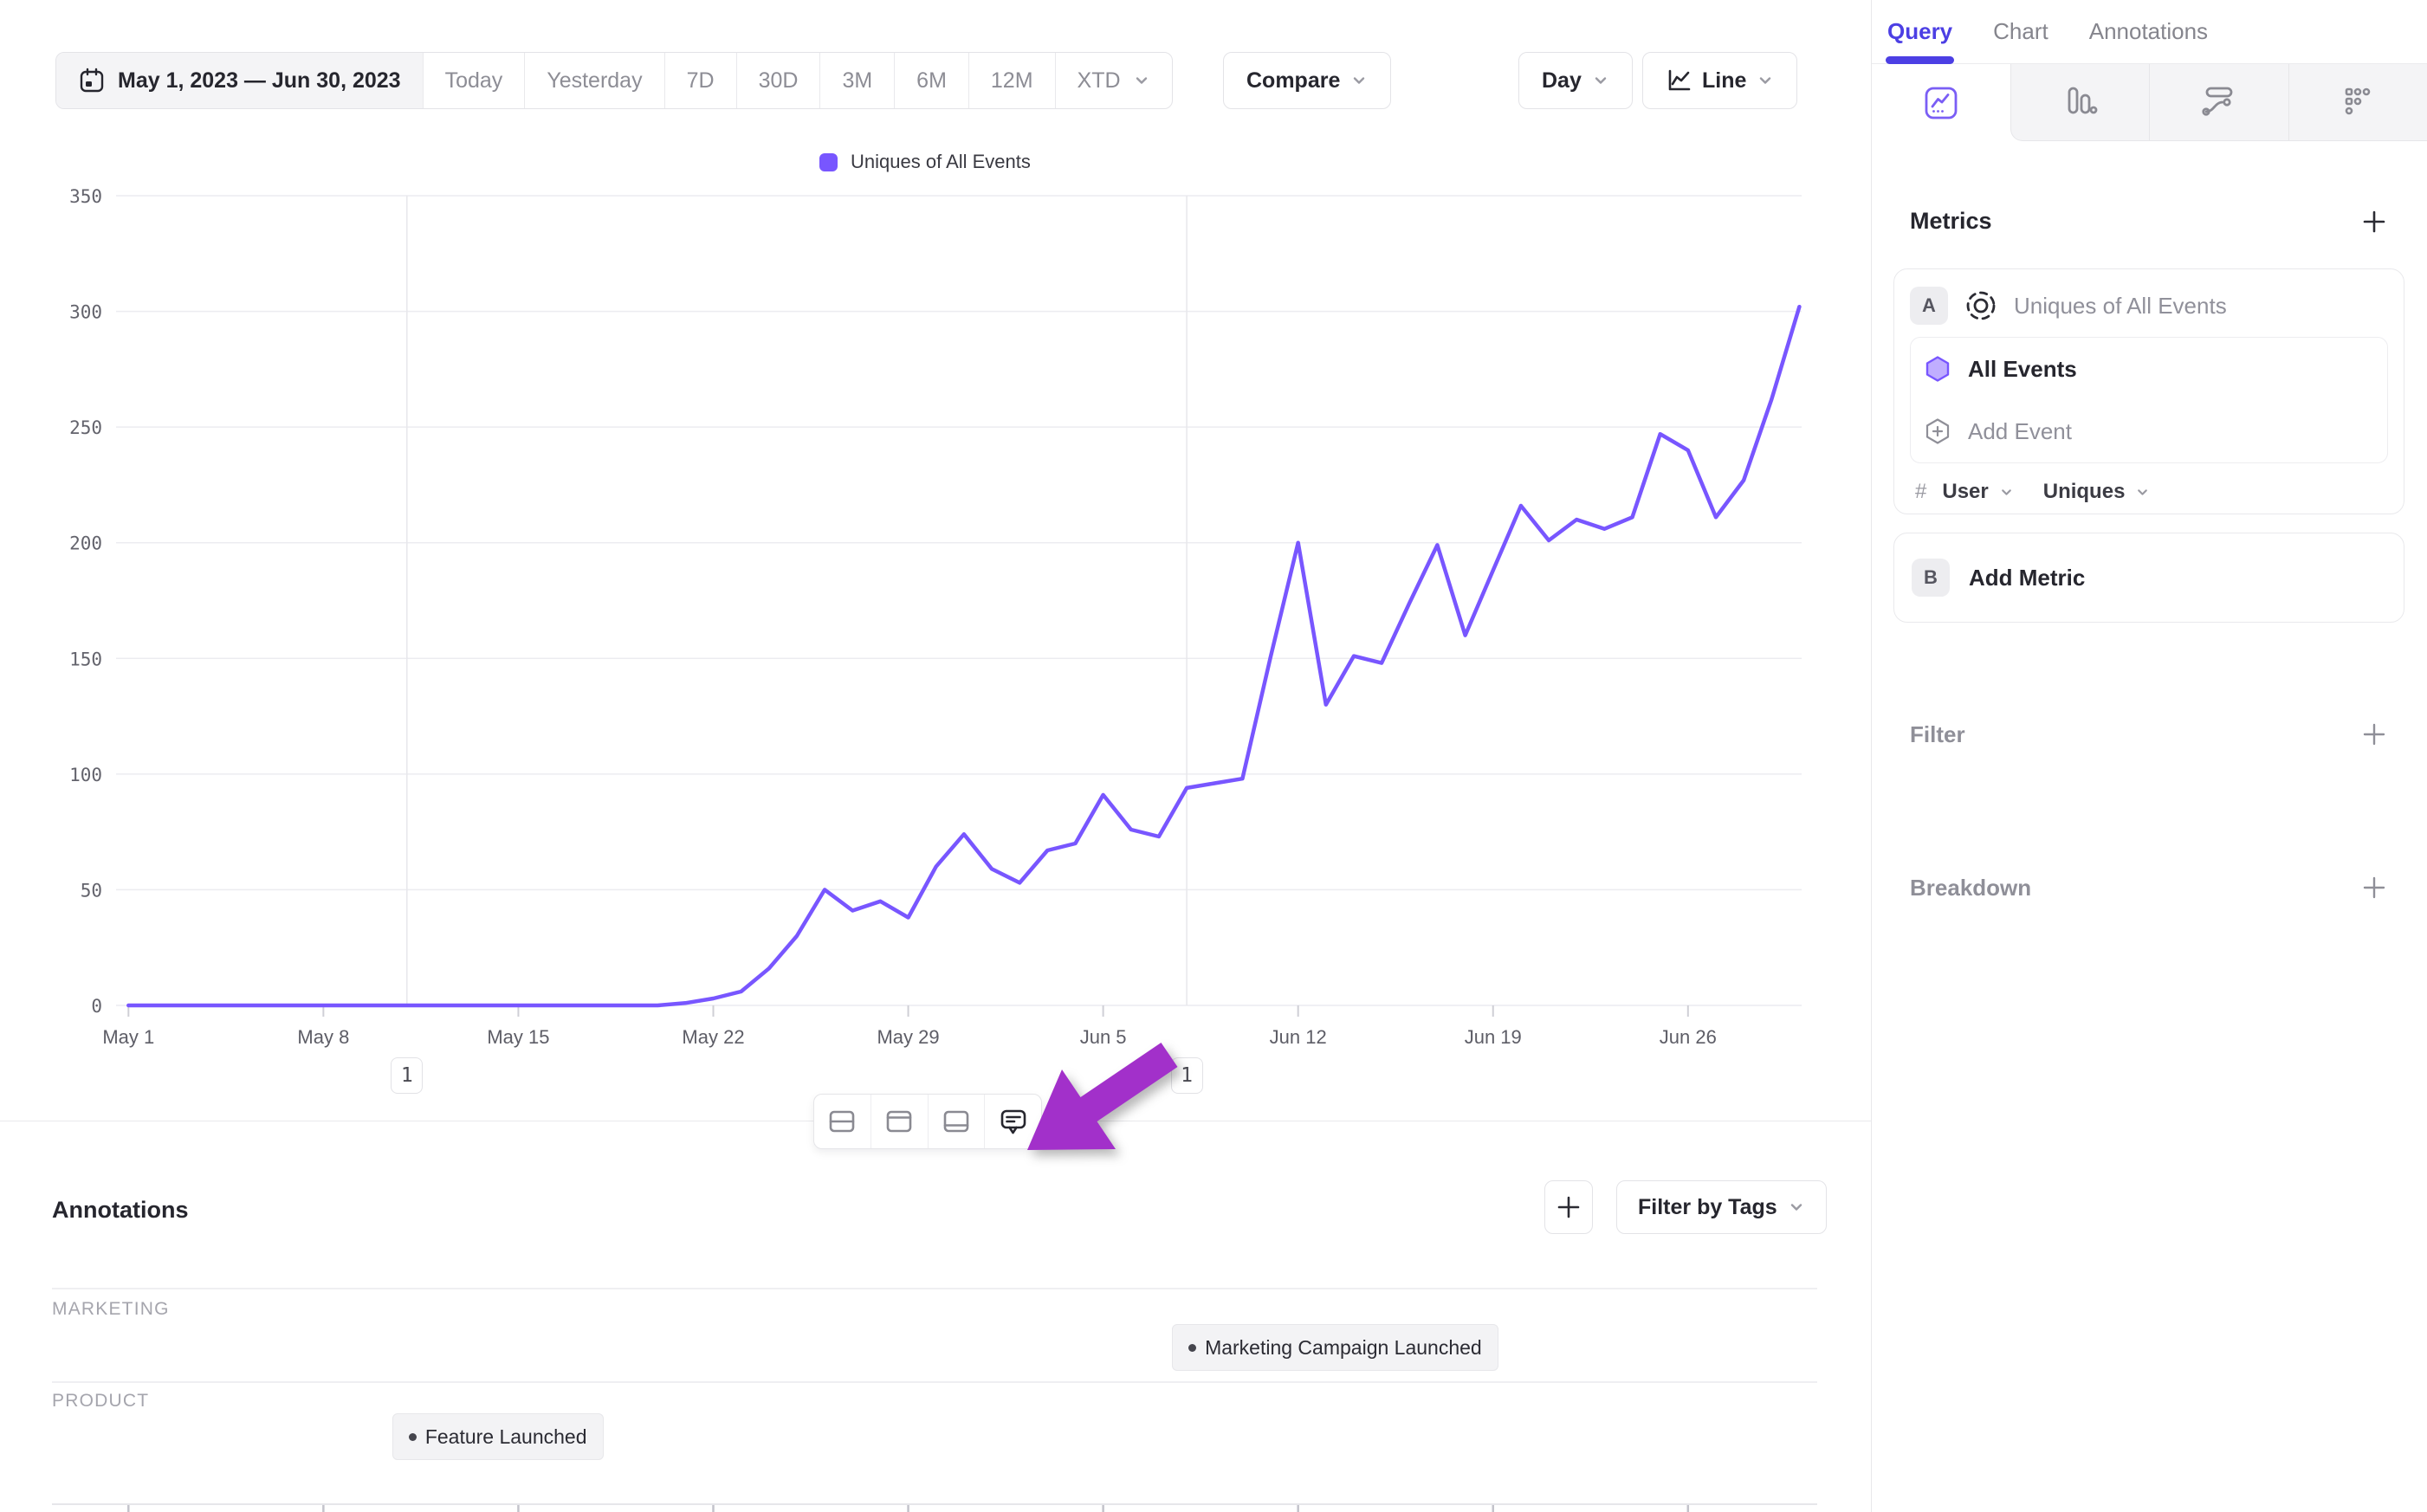 The image size is (2427, 1512). Describe the element at coordinates (1679, 80) in the screenshot. I see `line-chart-icon` at that location.